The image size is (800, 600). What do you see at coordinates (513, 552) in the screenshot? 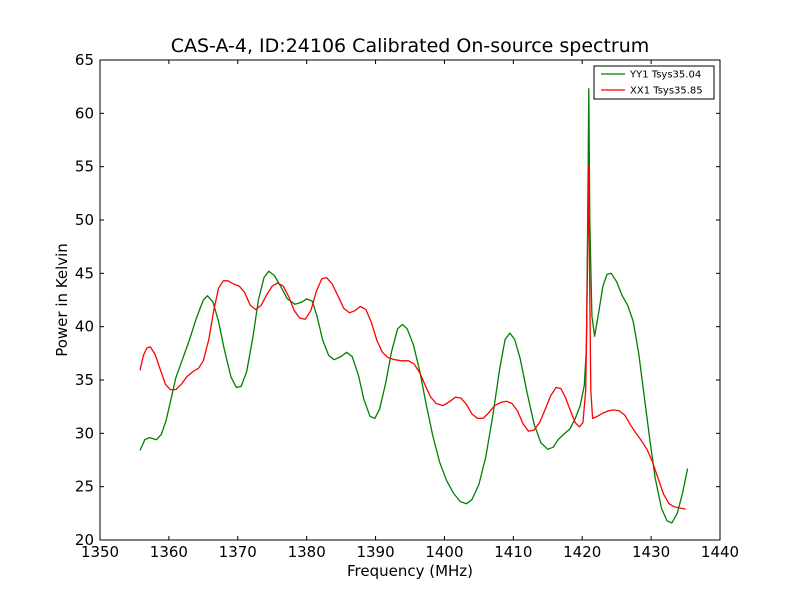
I see `x-tick-label: 1410` at bounding box center [513, 552].